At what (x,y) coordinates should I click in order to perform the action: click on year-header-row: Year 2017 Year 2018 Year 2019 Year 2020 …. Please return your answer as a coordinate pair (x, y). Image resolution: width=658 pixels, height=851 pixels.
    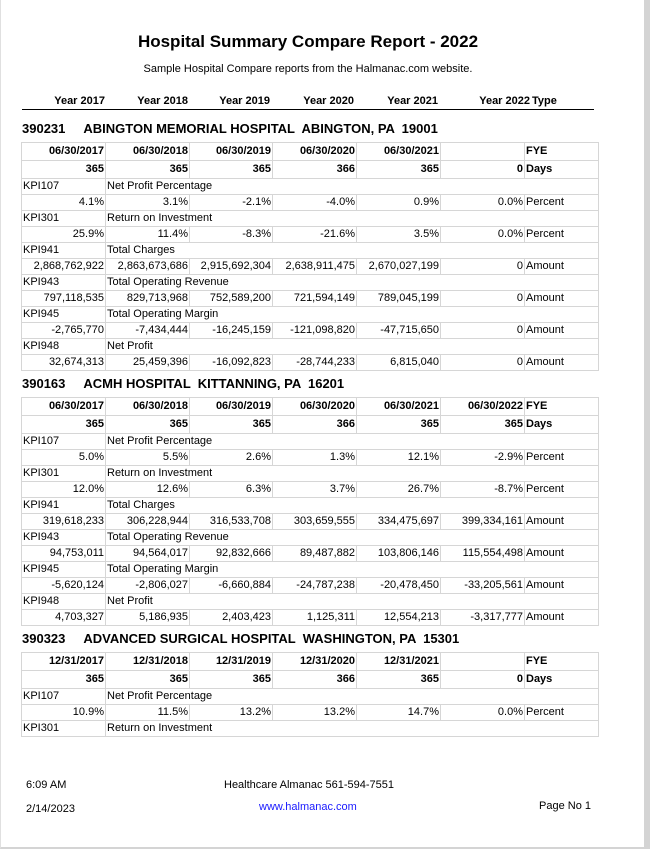
    Looking at the image, I should click on (308, 102).